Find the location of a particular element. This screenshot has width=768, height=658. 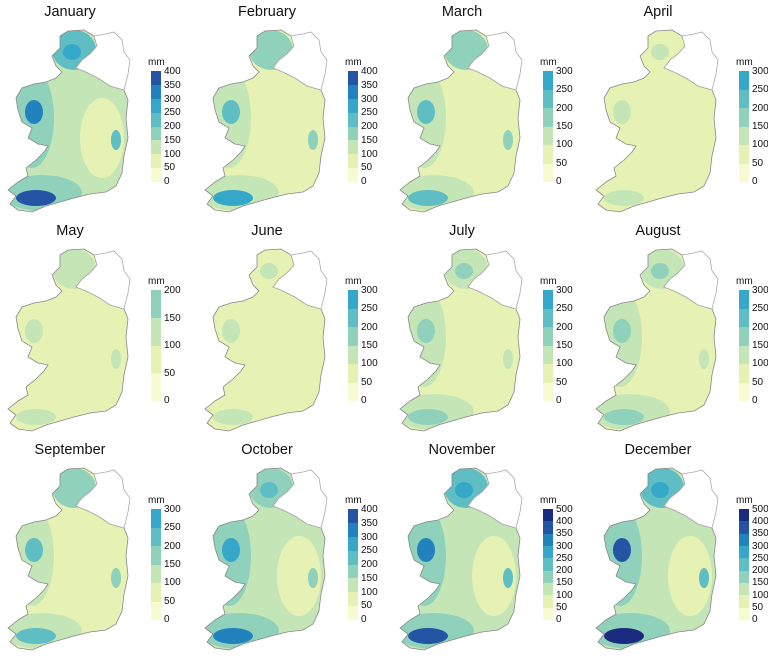

panel-title: September is located at coordinates (70, 450).